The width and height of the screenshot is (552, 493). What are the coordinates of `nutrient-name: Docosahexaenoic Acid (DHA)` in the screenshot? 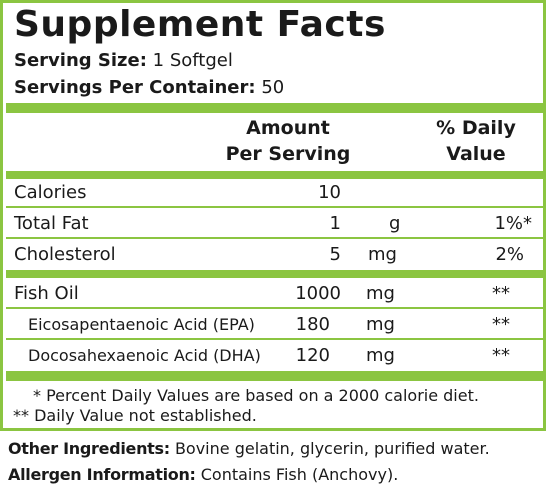 It's located at (144, 355).